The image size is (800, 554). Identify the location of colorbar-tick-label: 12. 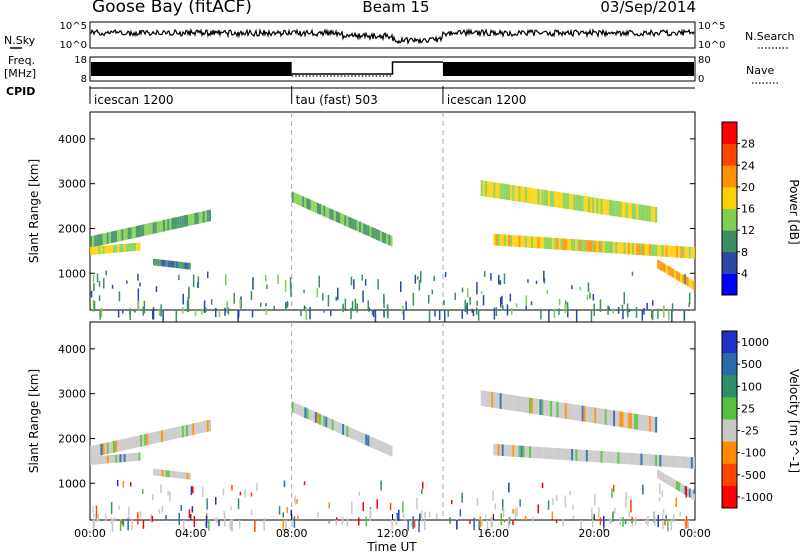
(748, 230).